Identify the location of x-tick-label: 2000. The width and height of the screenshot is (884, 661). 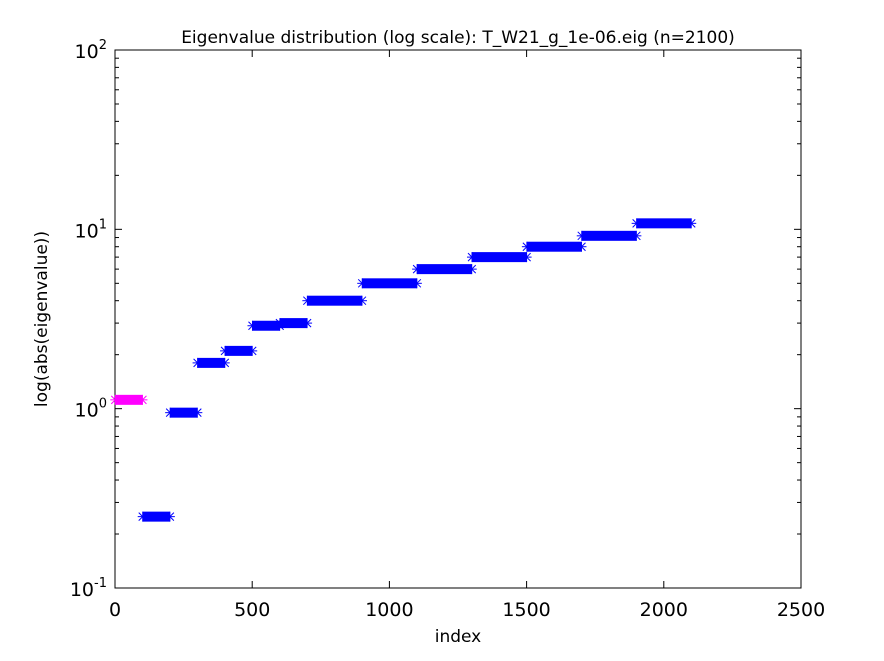
(664, 610).